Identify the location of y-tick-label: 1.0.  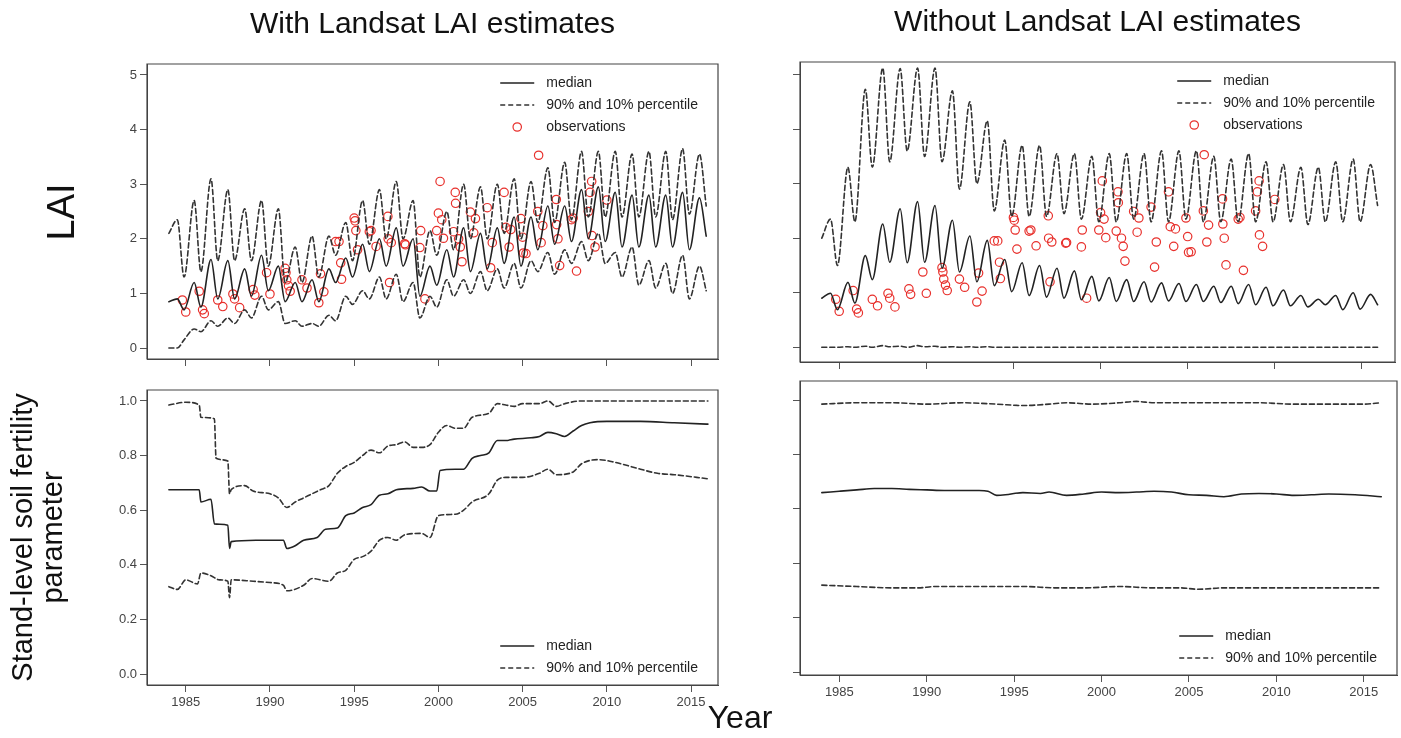
(127, 400).